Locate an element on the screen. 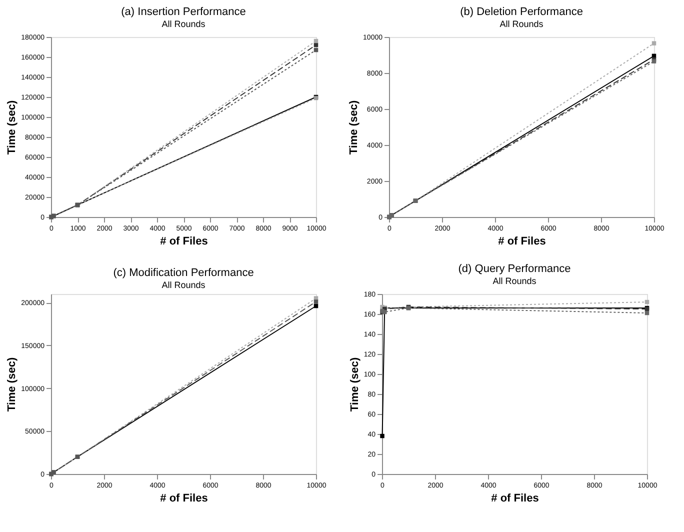 This screenshot has height=532, width=684. chart-title: (b) Deletion Performance is located at coordinates (521, 12).